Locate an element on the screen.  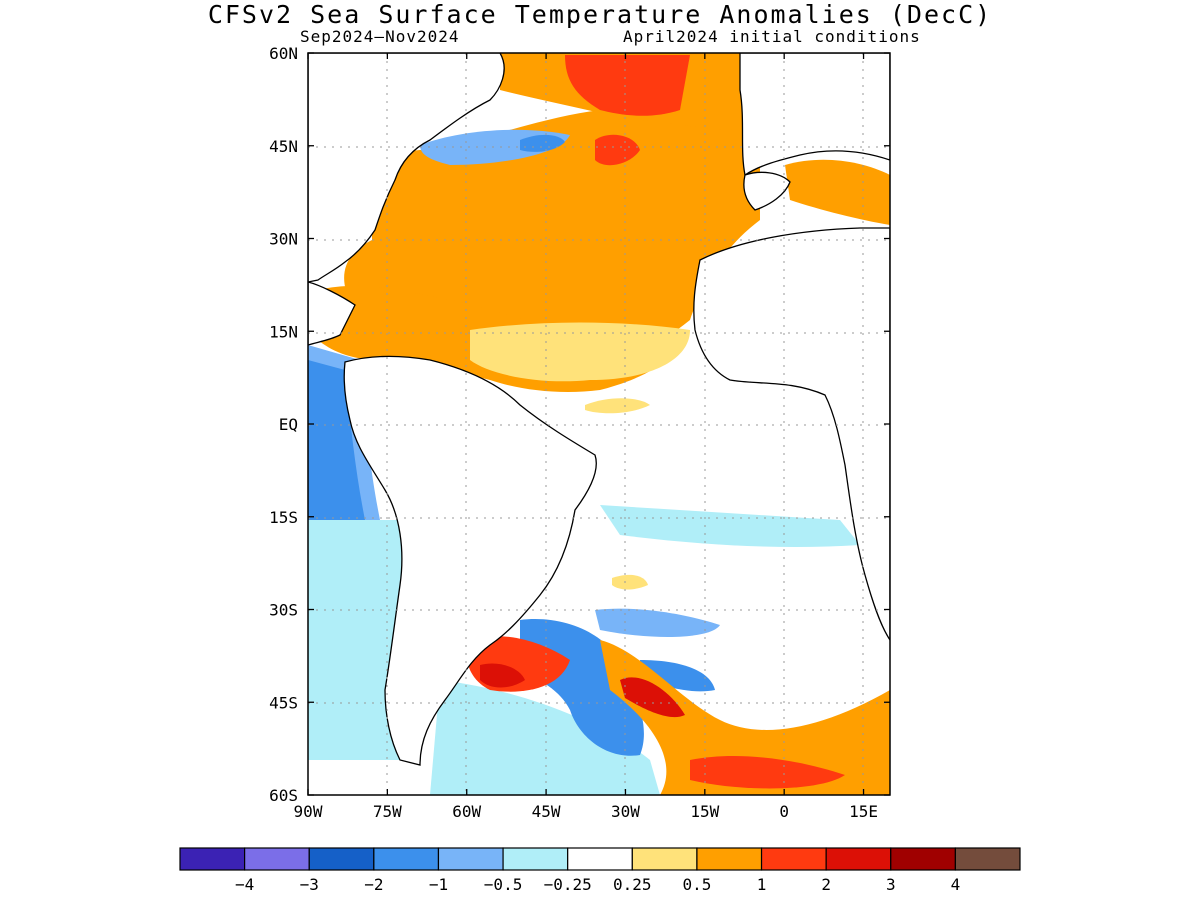
anomaly-mild-tropical is located at coordinates (580, 352).